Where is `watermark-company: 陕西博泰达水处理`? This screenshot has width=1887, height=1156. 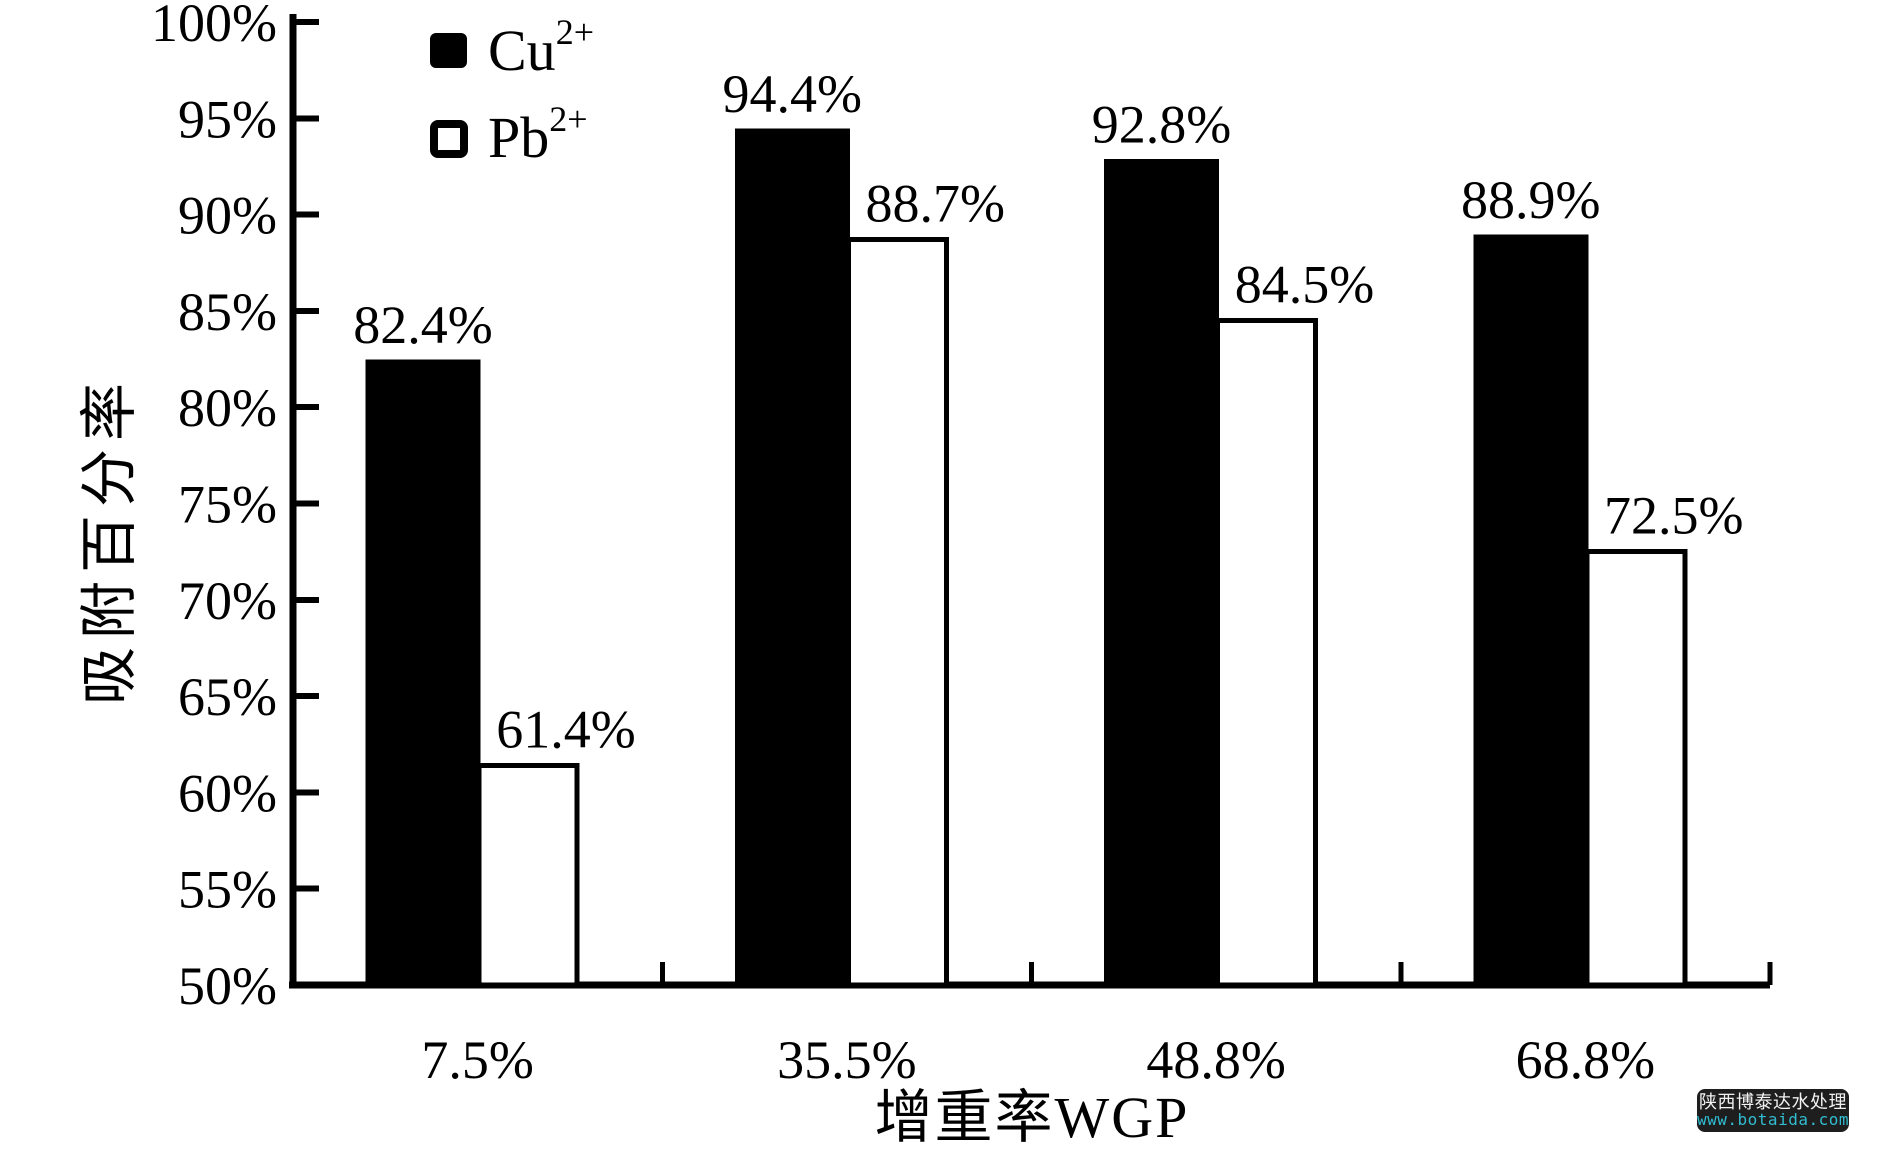 watermark-company: 陕西博泰达水处理 is located at coordinates (1773, 1101).